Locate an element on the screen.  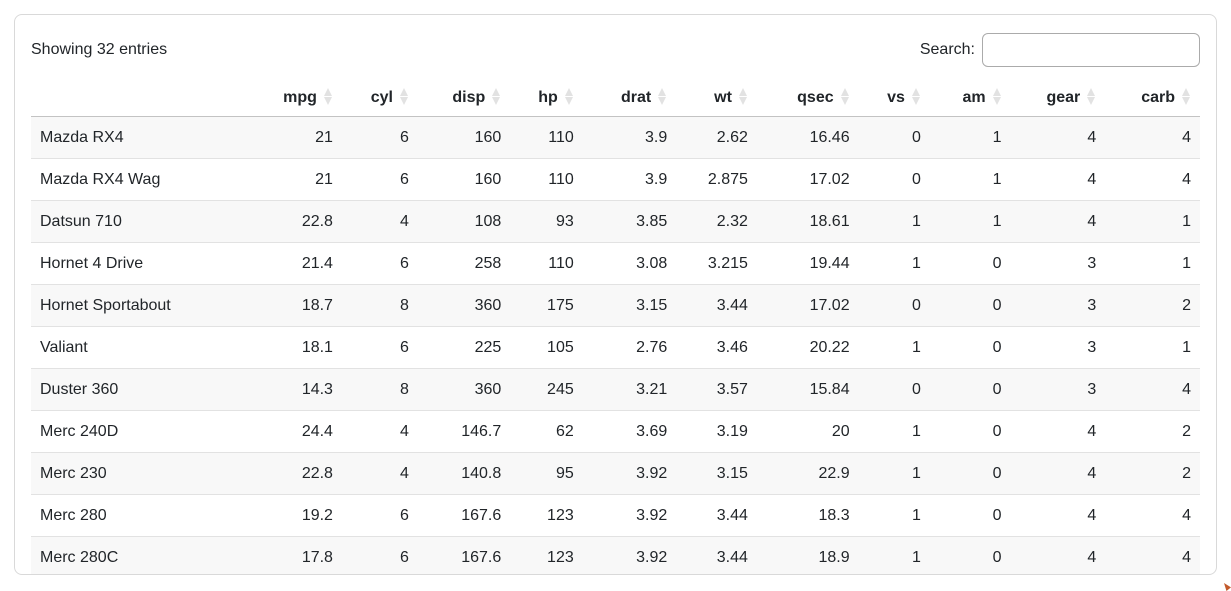
cell: 15.84 is located at coordinates (807, 389).